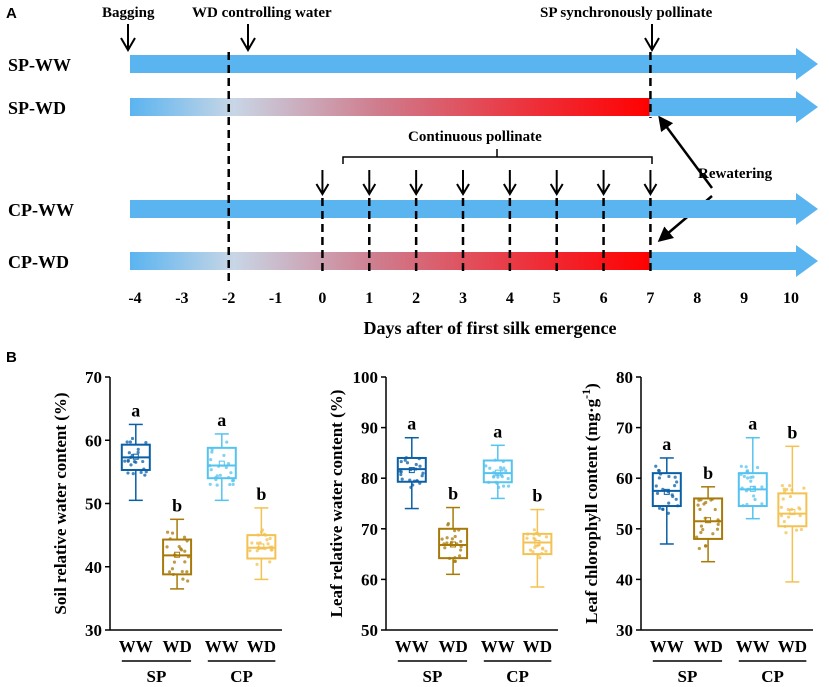 The height and width of the screenshot is (687, 829). Describe the element at coordinates (60, 503) in the screenshot. I see `y-axis-label: Soil relative water content (%)` at that location.